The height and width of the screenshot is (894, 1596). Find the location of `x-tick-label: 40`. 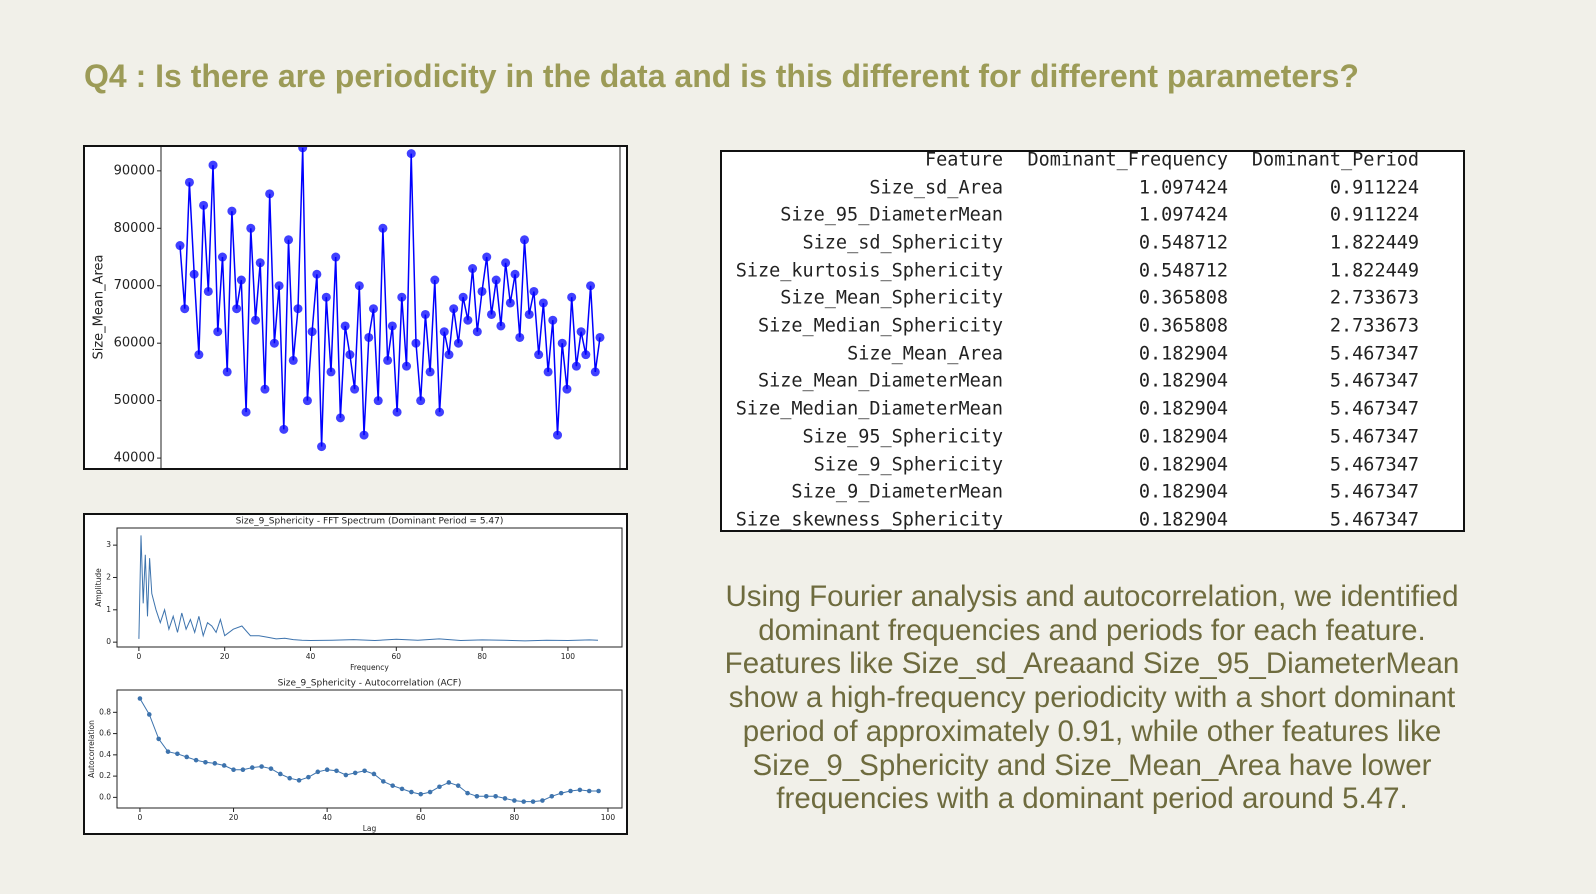

x-tick-label: 40 is located at coordinates (327, 817).